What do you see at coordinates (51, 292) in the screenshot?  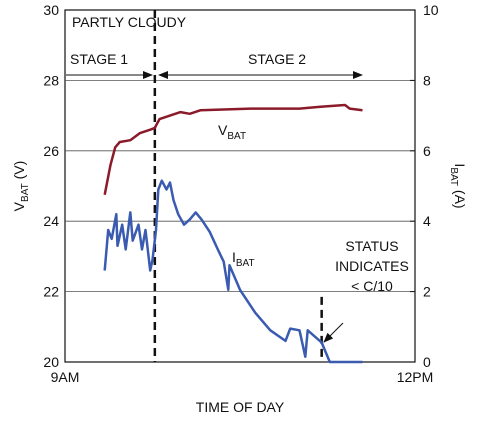 I see `y-tick-label: 22` at bounding box center [51, 292].